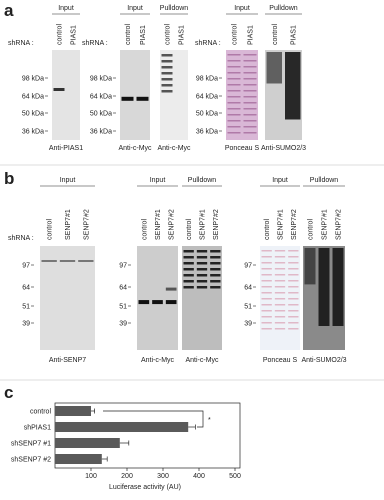  Describe the element at coordinates (33, 114) in the screenshot. I see `mw-marker: 50 kDa` at that location.